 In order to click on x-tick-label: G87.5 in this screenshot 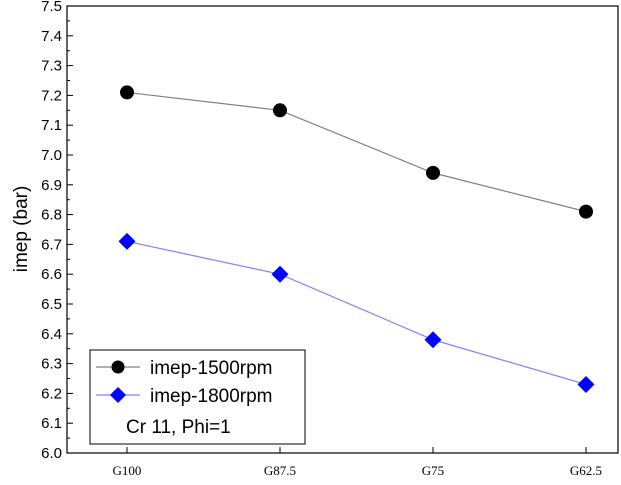, I will do `click(280, 470)`.